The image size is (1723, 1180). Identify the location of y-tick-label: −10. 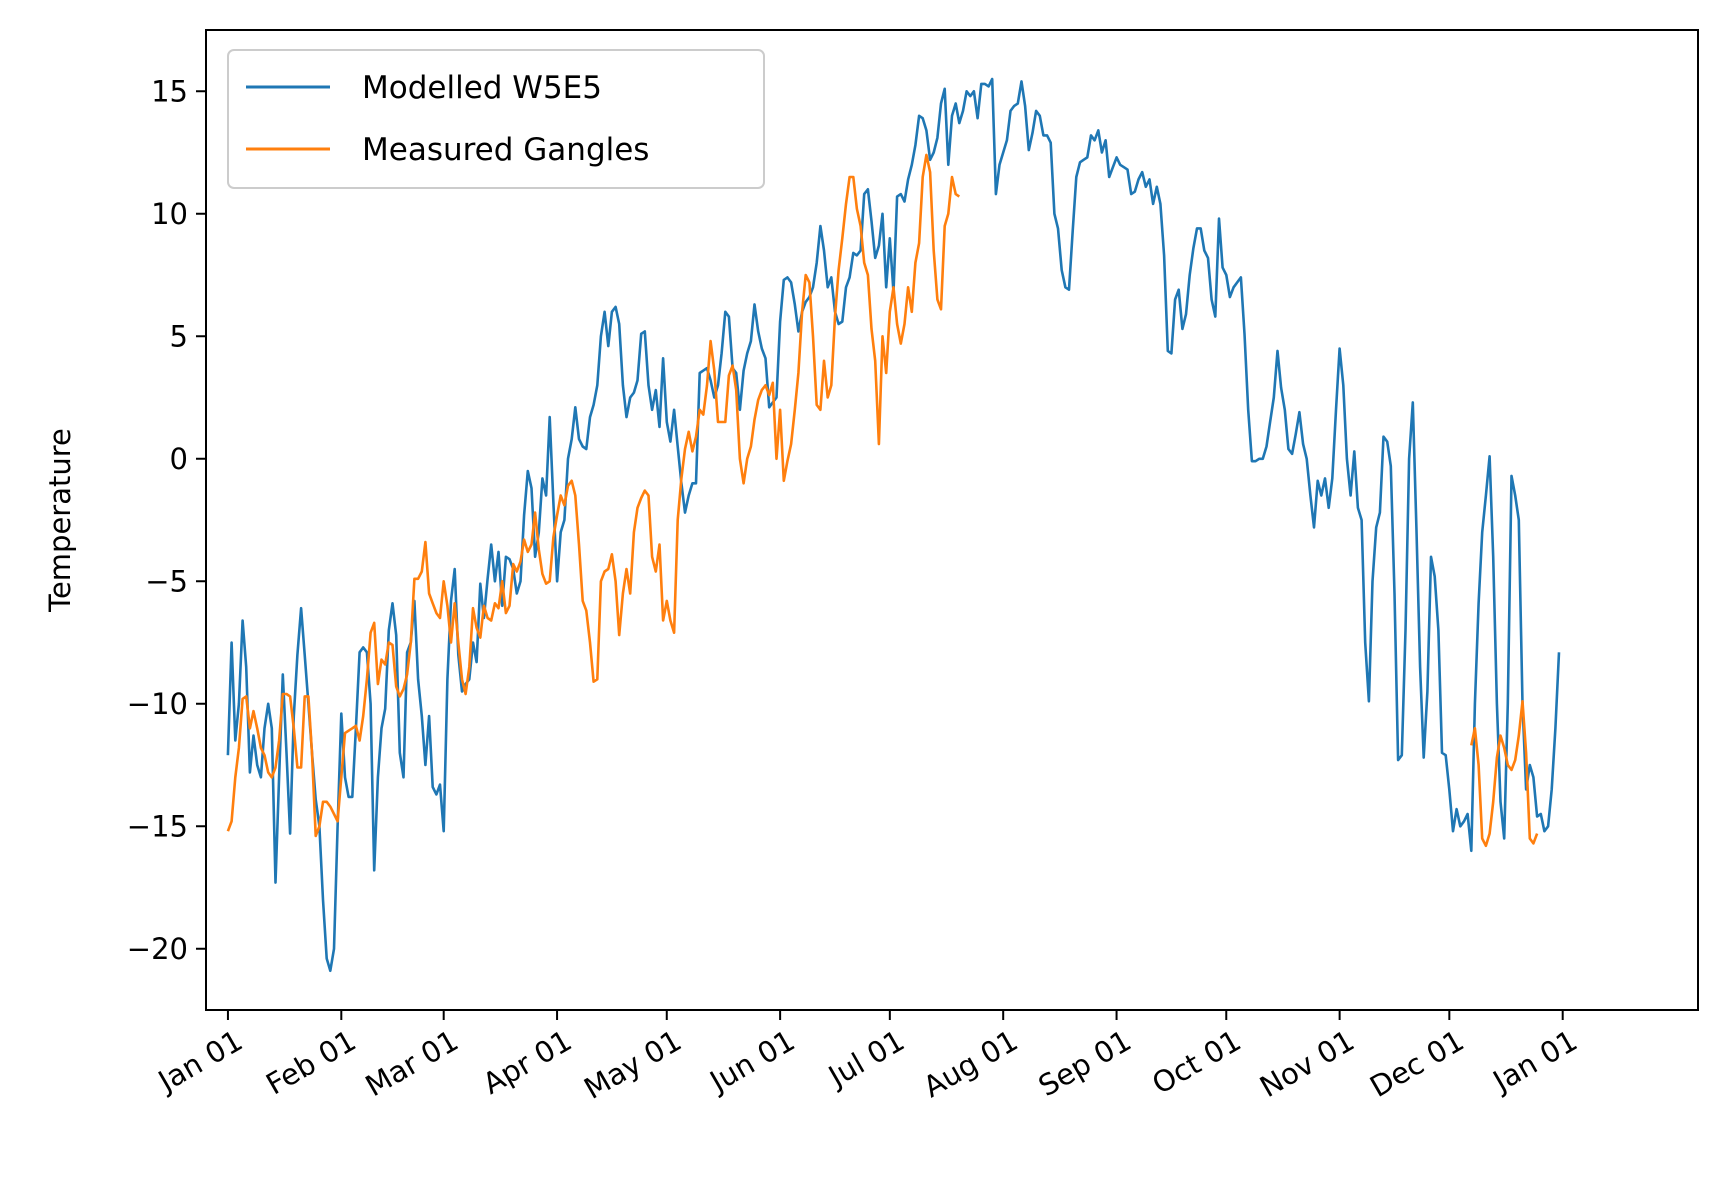
(157, 704).